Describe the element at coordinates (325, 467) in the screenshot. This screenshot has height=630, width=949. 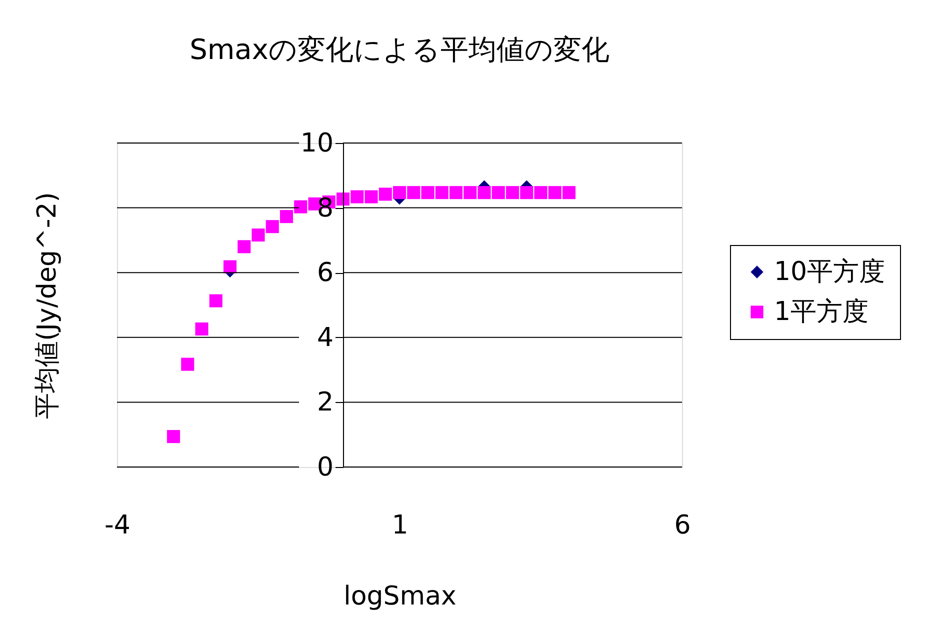
I see `y-tick-label: 0` at that location.